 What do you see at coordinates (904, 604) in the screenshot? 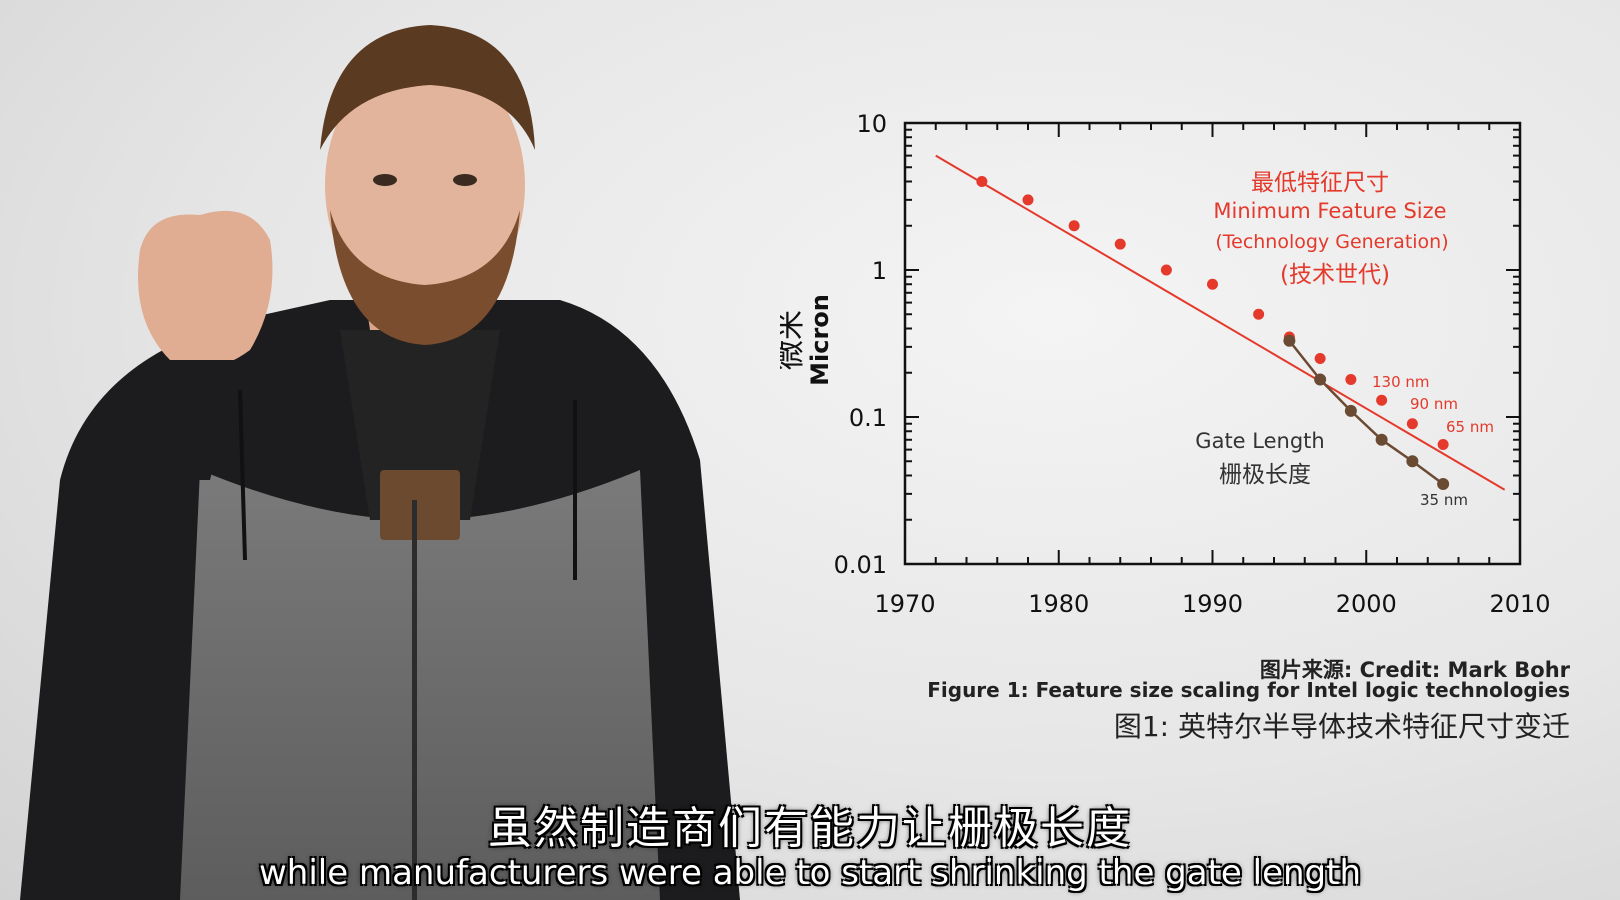
I see `x-tick-label: 1970` at bounding box center [904, 604].